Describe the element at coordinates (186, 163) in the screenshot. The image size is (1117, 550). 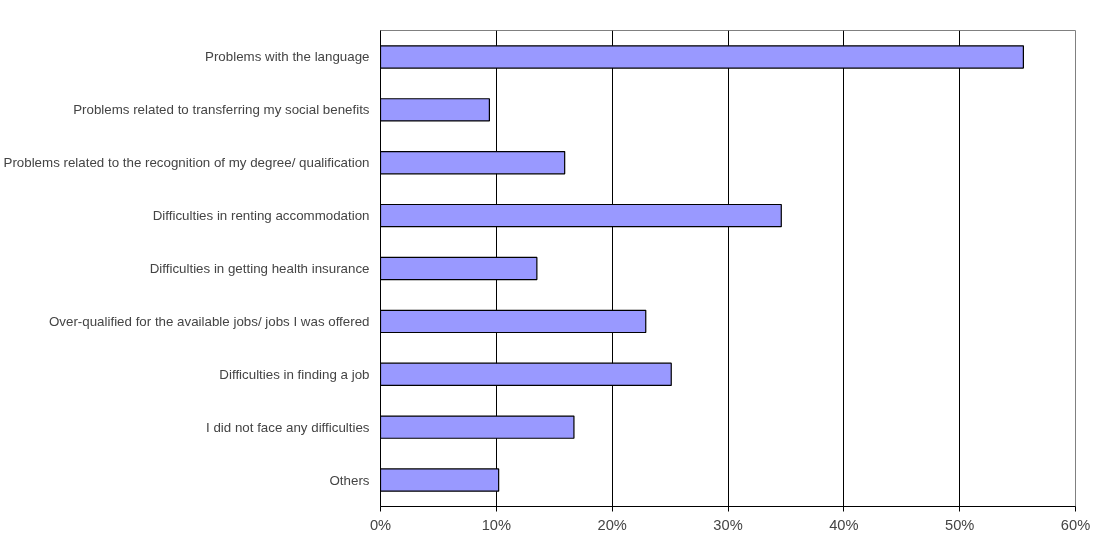
I see `y-tick-label: Problems related to the recognition of my degree/ qualification` at that location.